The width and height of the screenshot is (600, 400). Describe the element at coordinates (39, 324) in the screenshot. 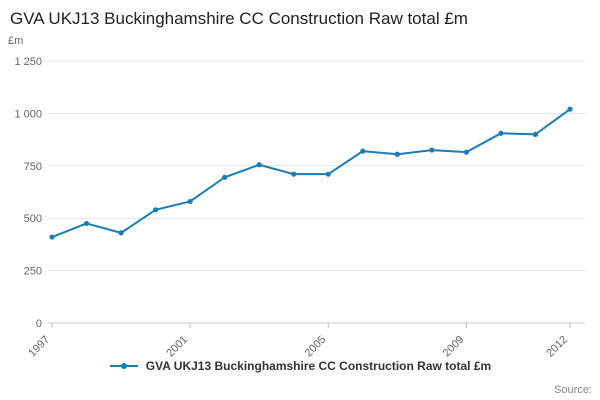

I see `y-tick-label: 0` at that location.